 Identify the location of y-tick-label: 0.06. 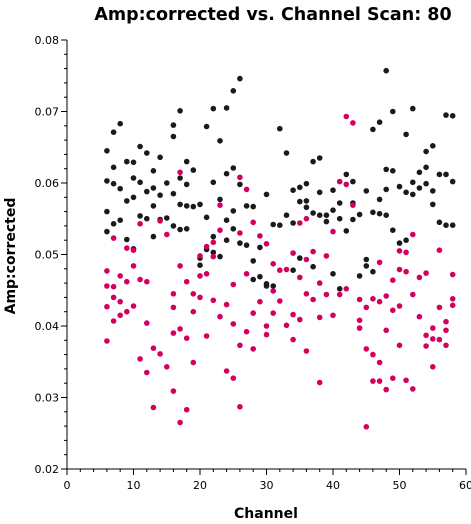
(47, 183).